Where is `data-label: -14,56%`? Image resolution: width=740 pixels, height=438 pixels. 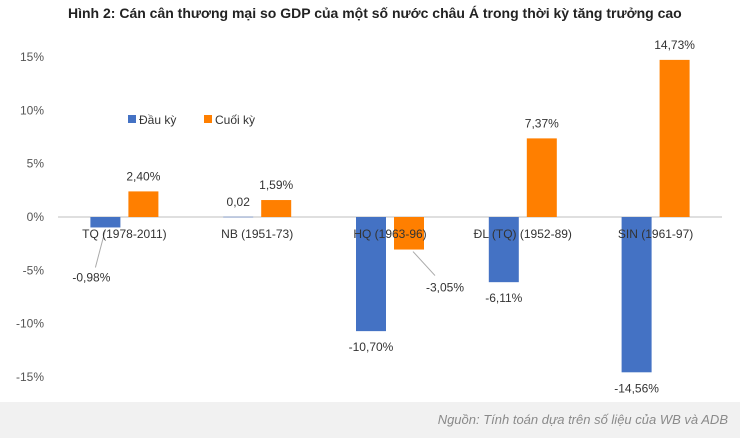
data-label: -14,56% is located at coordinates (636, 388).